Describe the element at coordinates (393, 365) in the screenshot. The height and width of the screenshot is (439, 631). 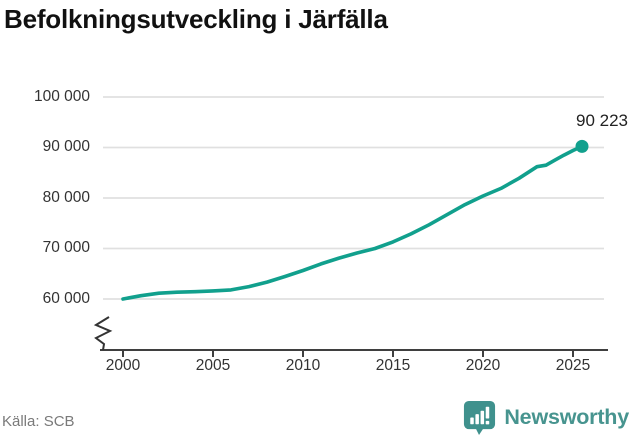
I see `x-tick-label: 2015` at that location.